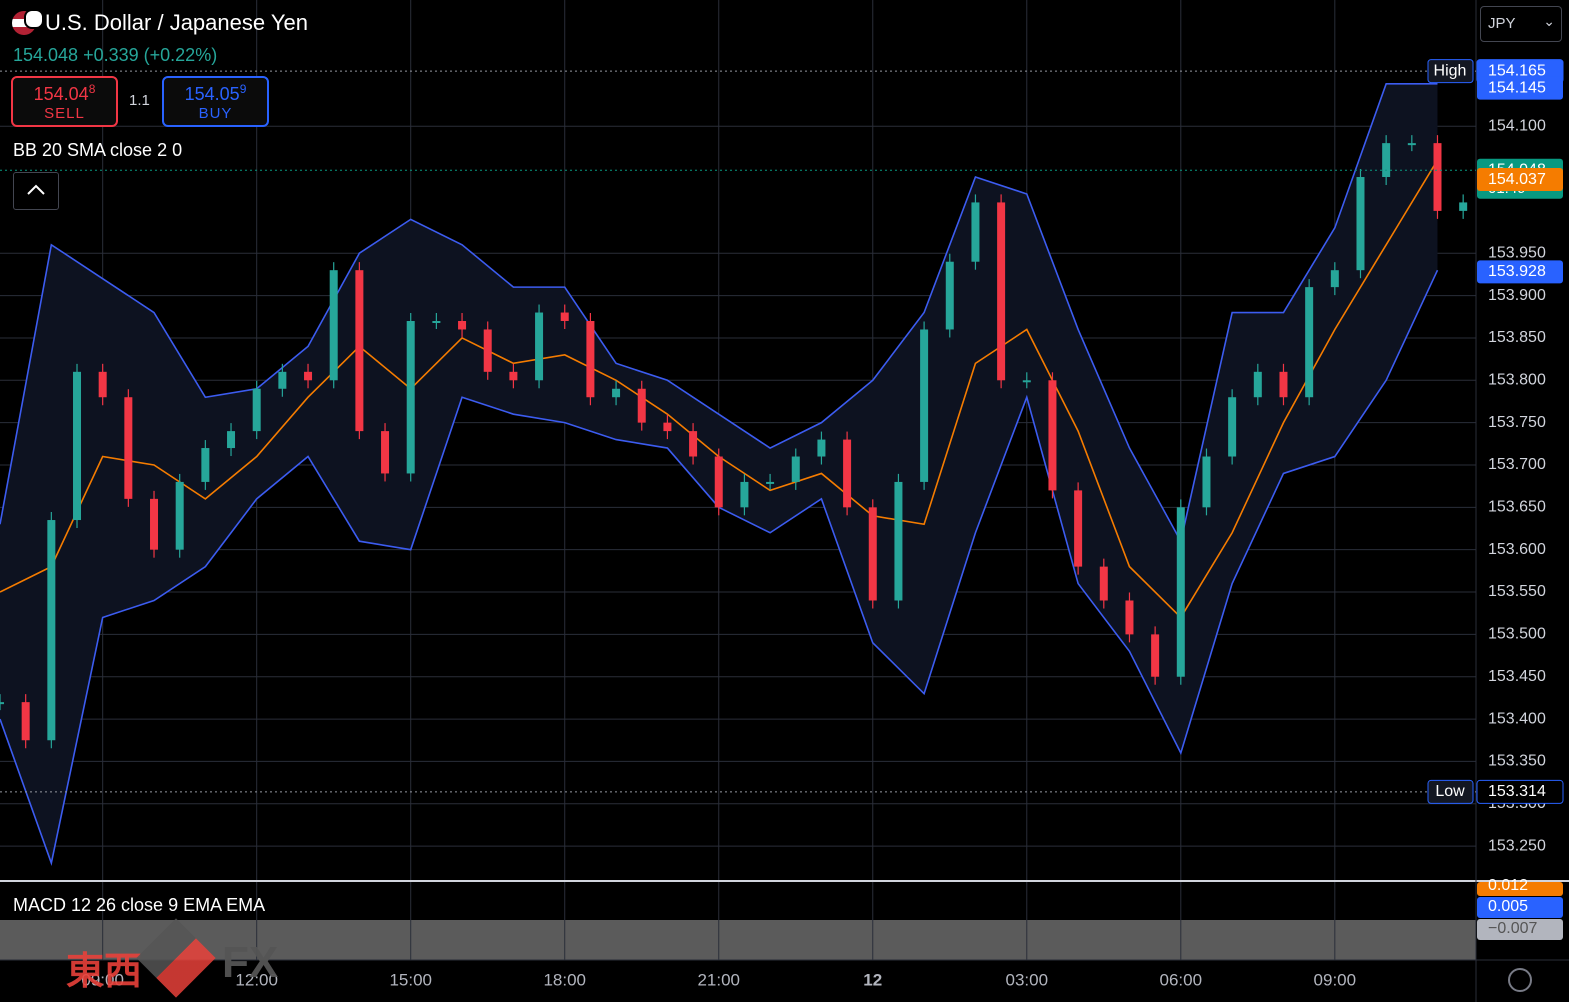 The height and width of the screenshot is (1002, 1569). I want to click on x-tick-label: 12:00, so click(256, 979).